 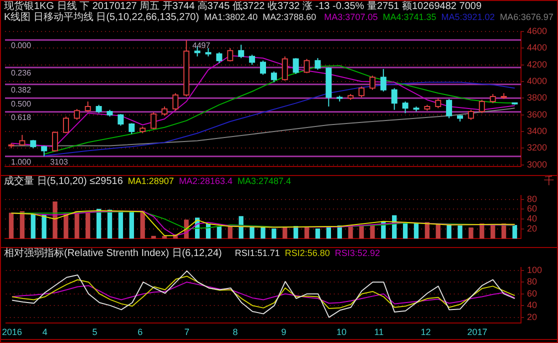 I want to click on annotation: 1.000, so click(x=21, y=162).